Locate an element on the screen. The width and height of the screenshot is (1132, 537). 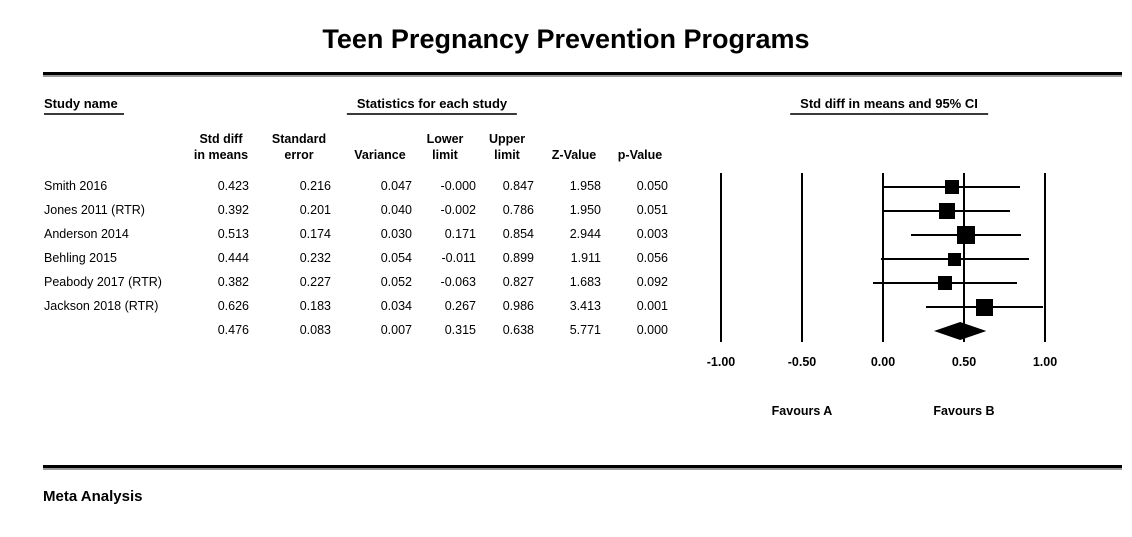
stat-cell: 0.050 is located at coordinates (652, 186).